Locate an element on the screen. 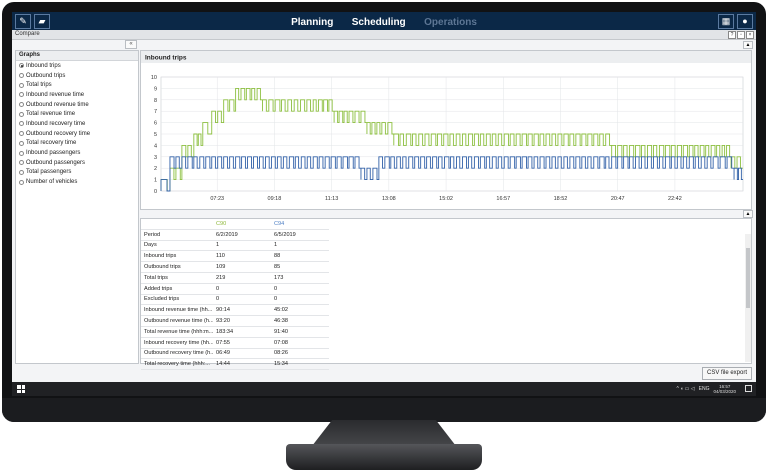  monitor-base is located at coordinates (384, 457).